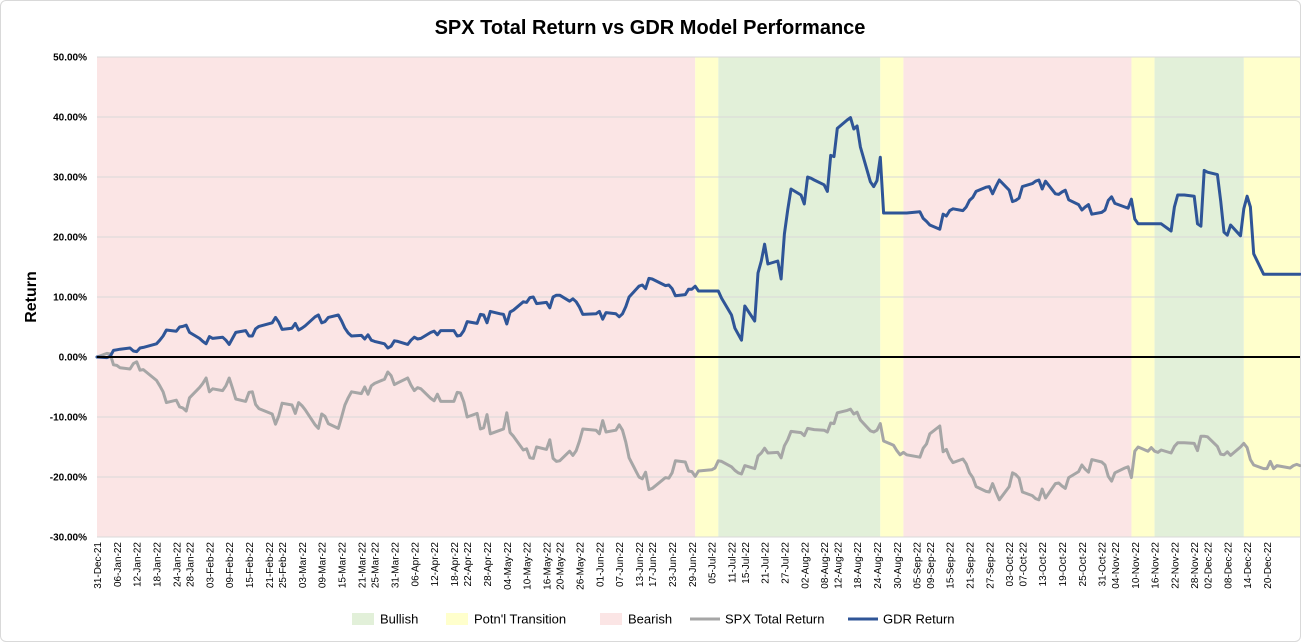  What do you see at coordinates (70, 58) in the screenshot?
I see `y-tick-label: 50.00%` at bounding box center [70, 58].